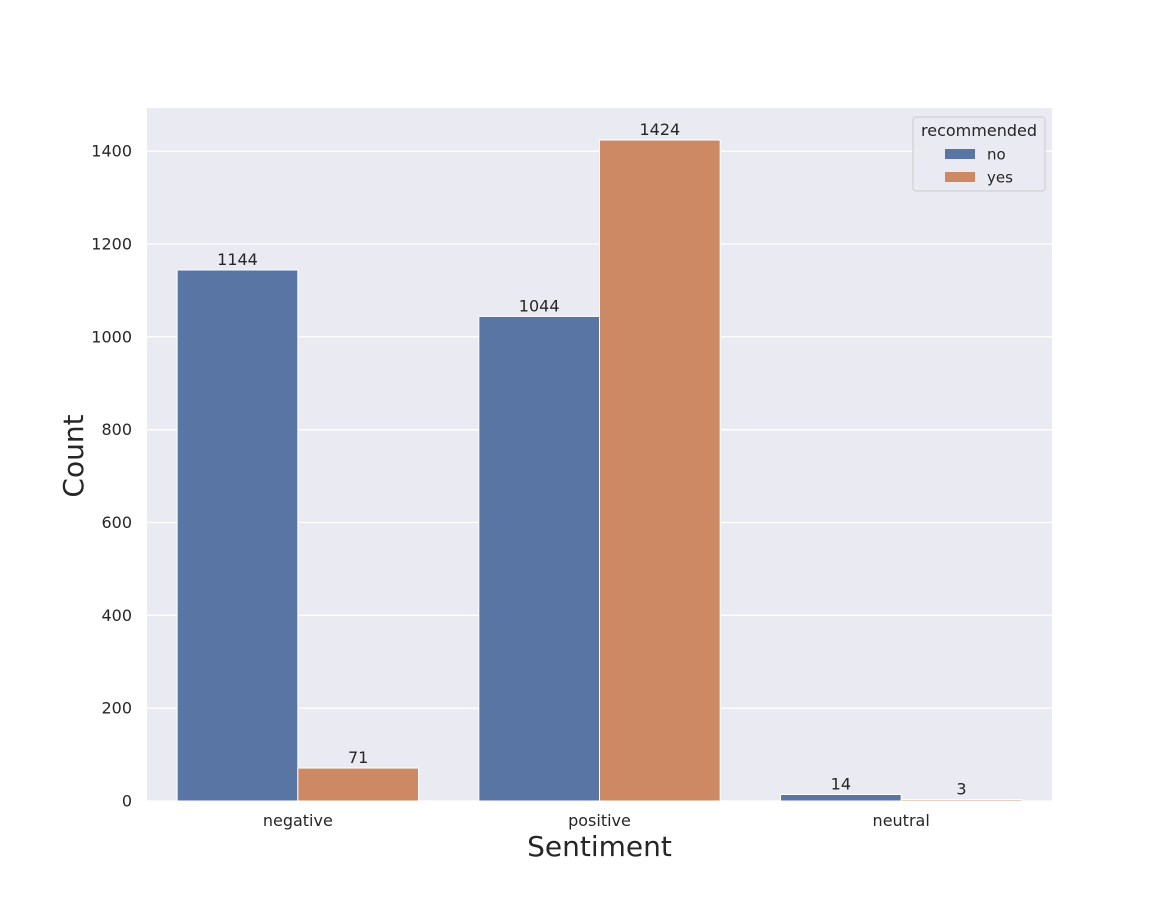 Image resolution: width=1170 pixels, height=904 pixels. Describe the element at coordinates (901, 820) in the screenshot. I see `x-tick-label: neutral` at that location.